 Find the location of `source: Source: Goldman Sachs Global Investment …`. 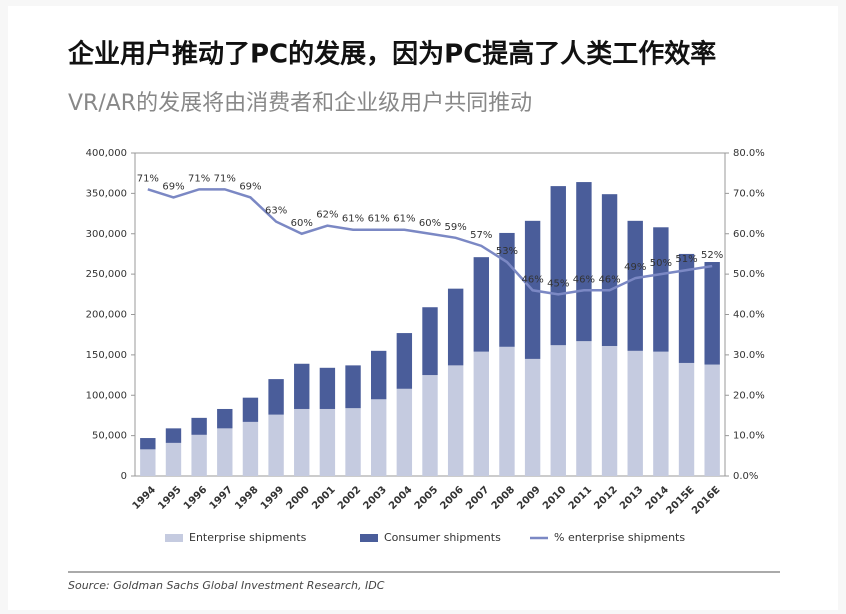

source: Source: Goldman Sachs Global Investment … is located at coordinates (226, 585).